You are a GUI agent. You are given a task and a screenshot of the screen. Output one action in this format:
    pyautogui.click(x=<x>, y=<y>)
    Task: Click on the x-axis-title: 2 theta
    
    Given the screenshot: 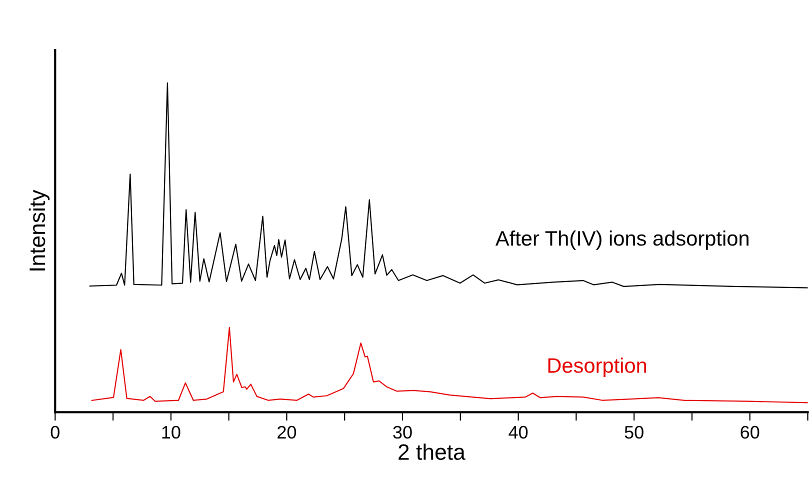 What is the action you would take?
    pyautogui.click(x=432, y=452)
    